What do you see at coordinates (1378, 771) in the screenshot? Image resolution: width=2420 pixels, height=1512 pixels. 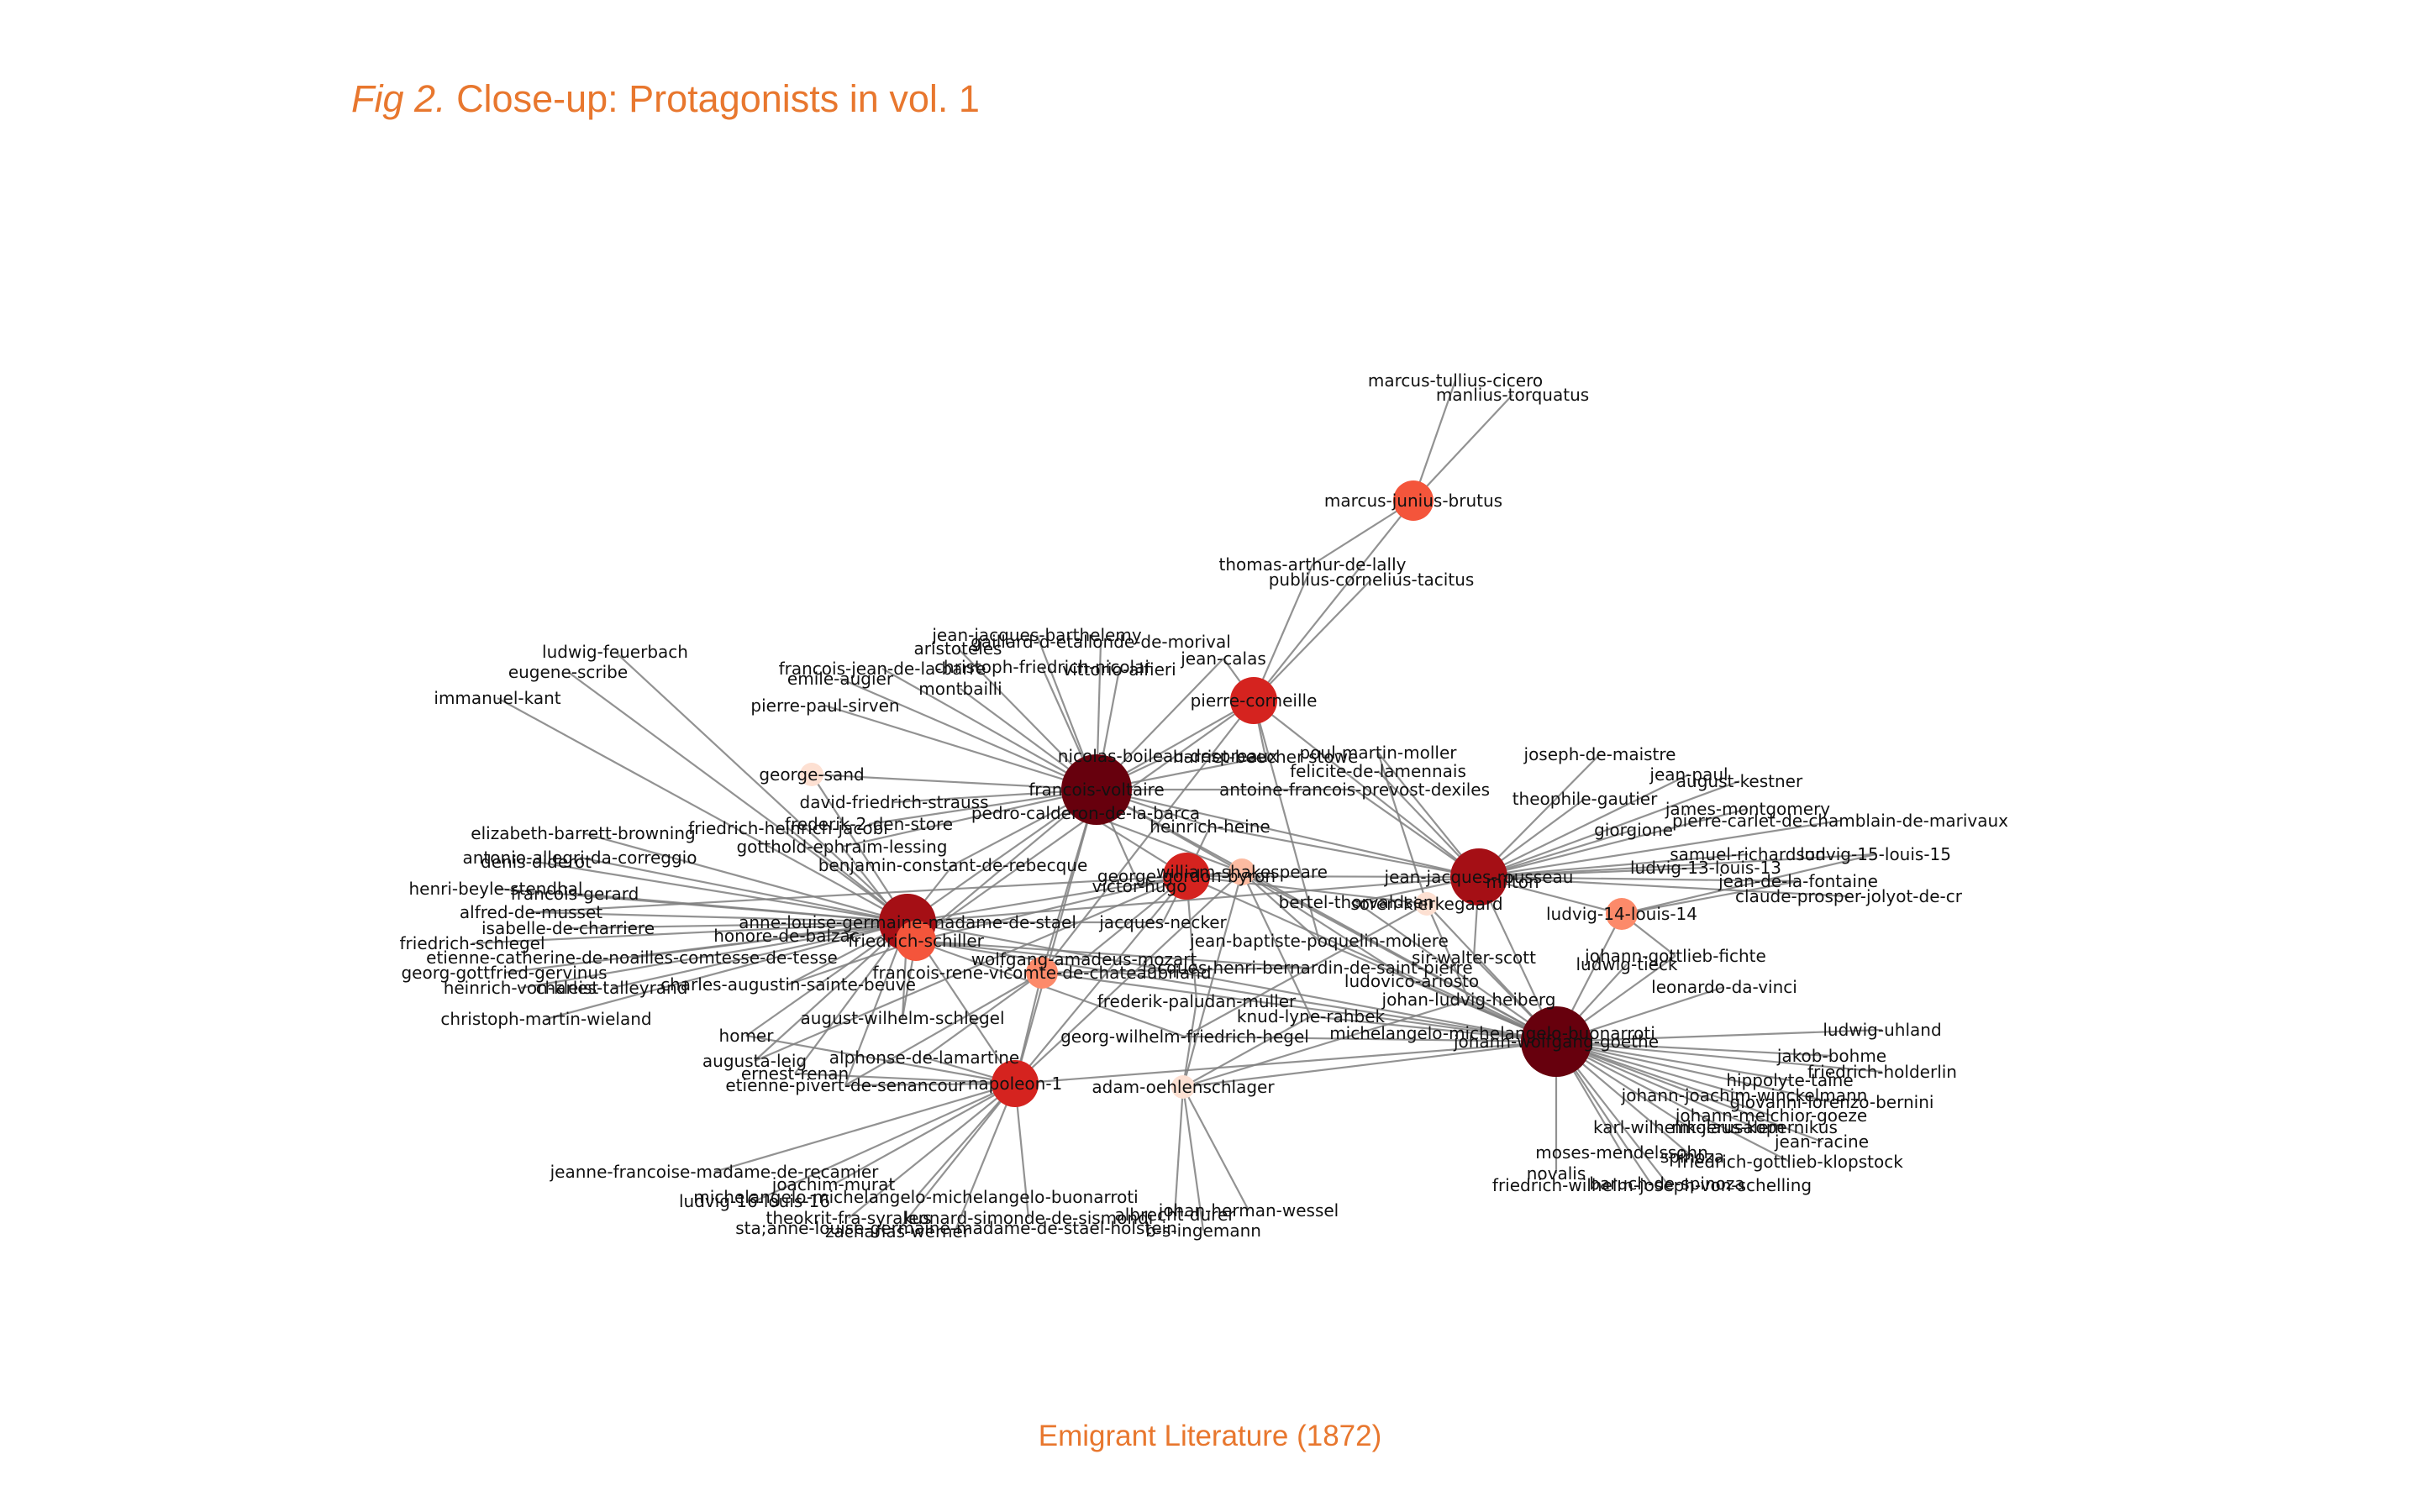 I see `node-label-felicite-de-lamennais: felicite-de-lamennais` at bounding box center [1378, 771].